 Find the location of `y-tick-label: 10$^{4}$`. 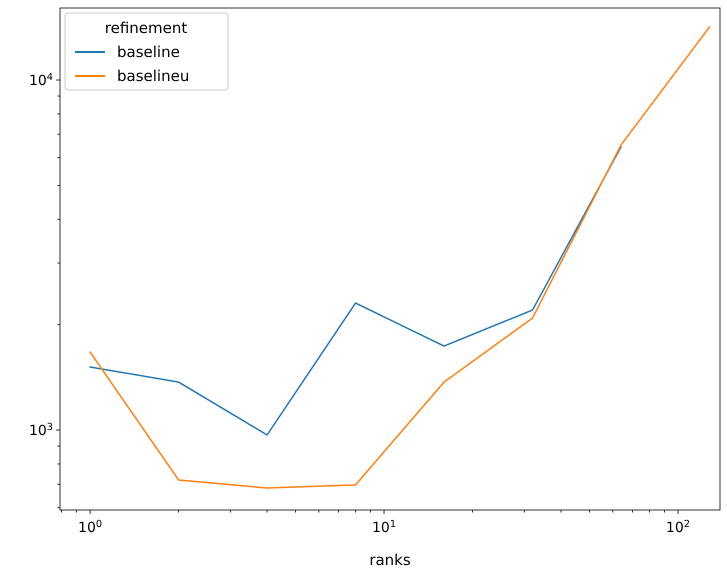

y-tick-label: 10$^{4}$ is located at coordinates (40, 81).